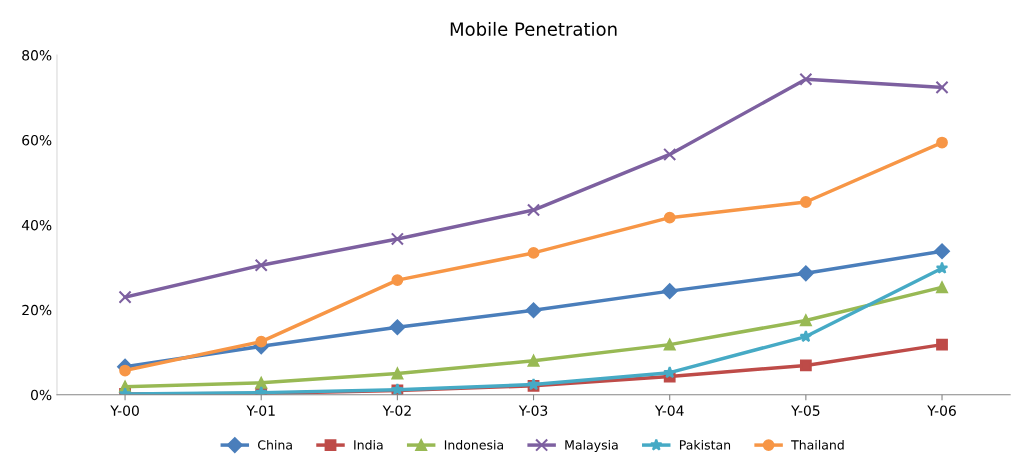 The width and height of the screenshot is (1036, 459). I want to click on y-tick-label: 40%, so click(36, 225).